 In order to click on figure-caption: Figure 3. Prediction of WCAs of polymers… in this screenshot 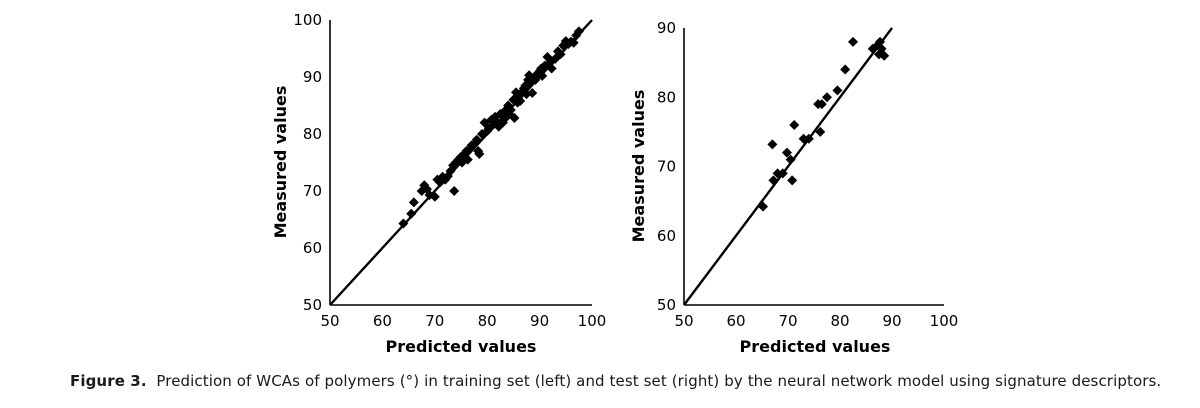, I will do `click(625, 381)`.